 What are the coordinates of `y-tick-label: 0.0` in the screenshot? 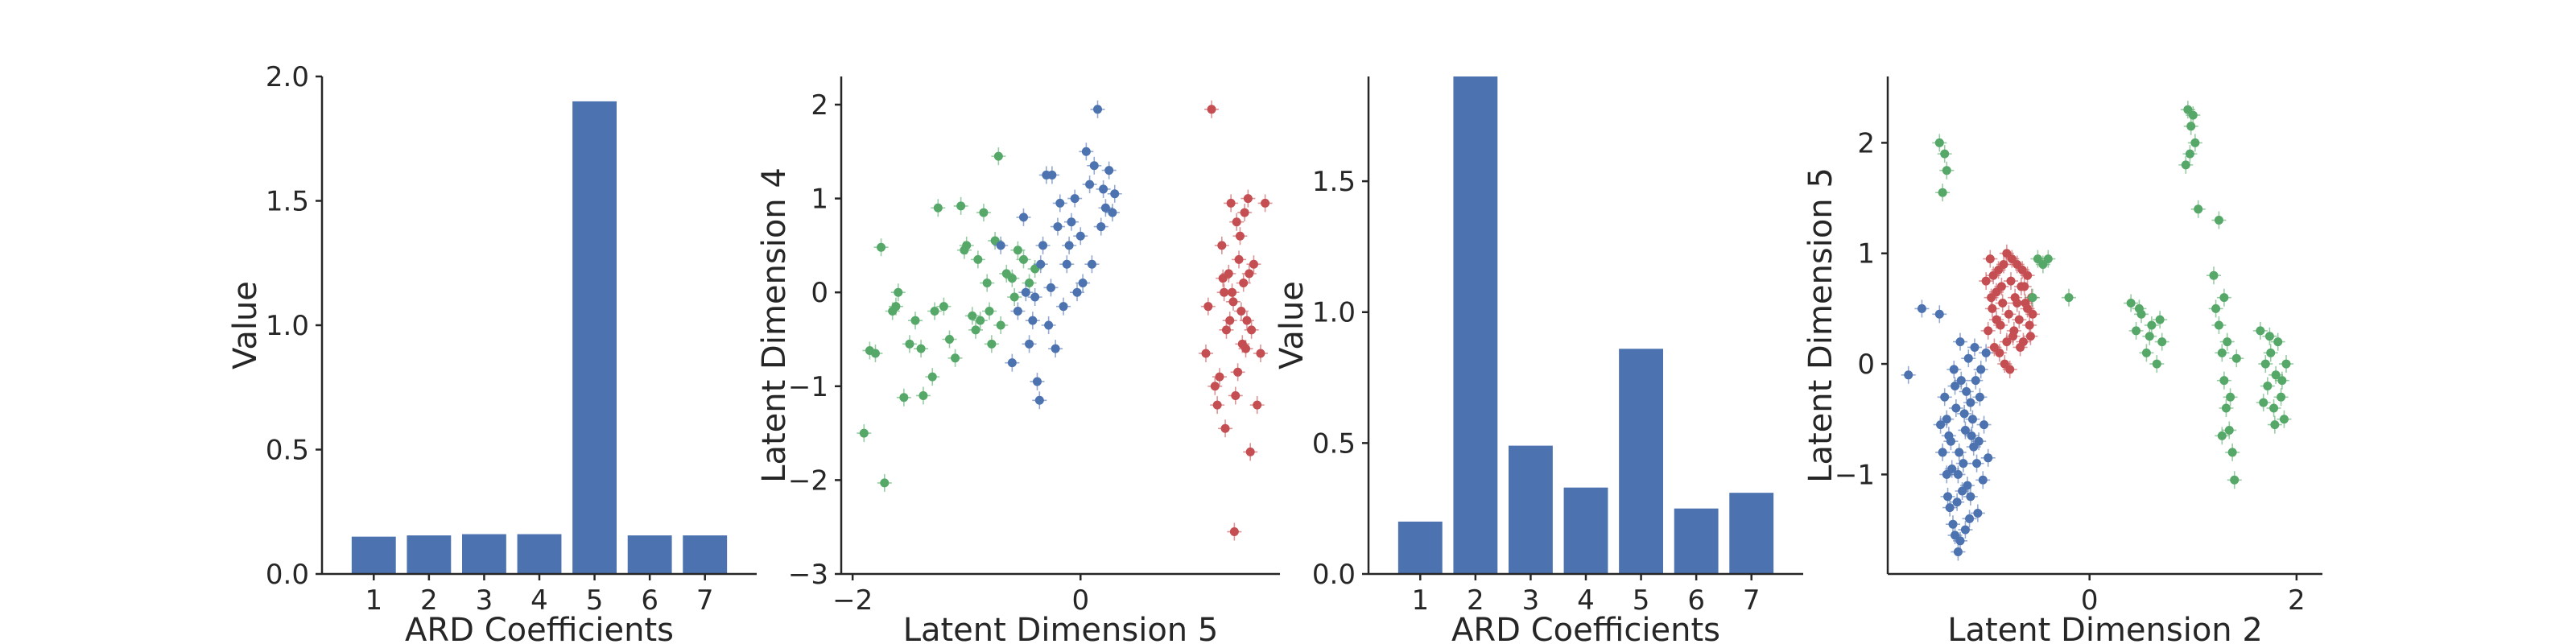 It's located at (287, 575).